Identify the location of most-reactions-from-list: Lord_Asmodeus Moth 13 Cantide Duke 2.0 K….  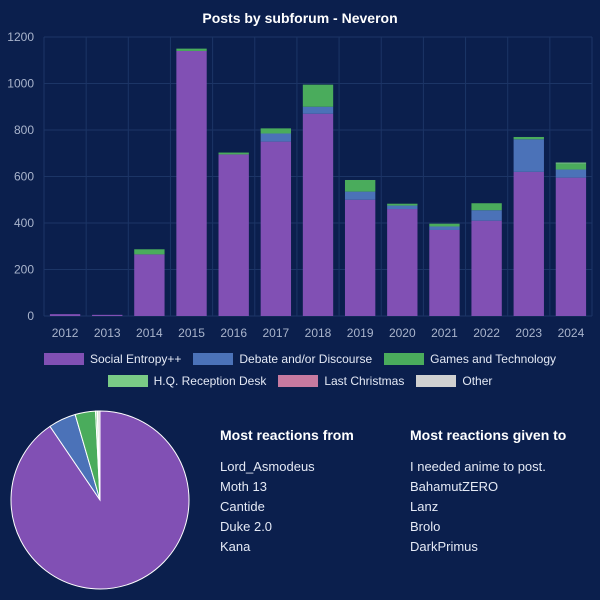
(287, 507).